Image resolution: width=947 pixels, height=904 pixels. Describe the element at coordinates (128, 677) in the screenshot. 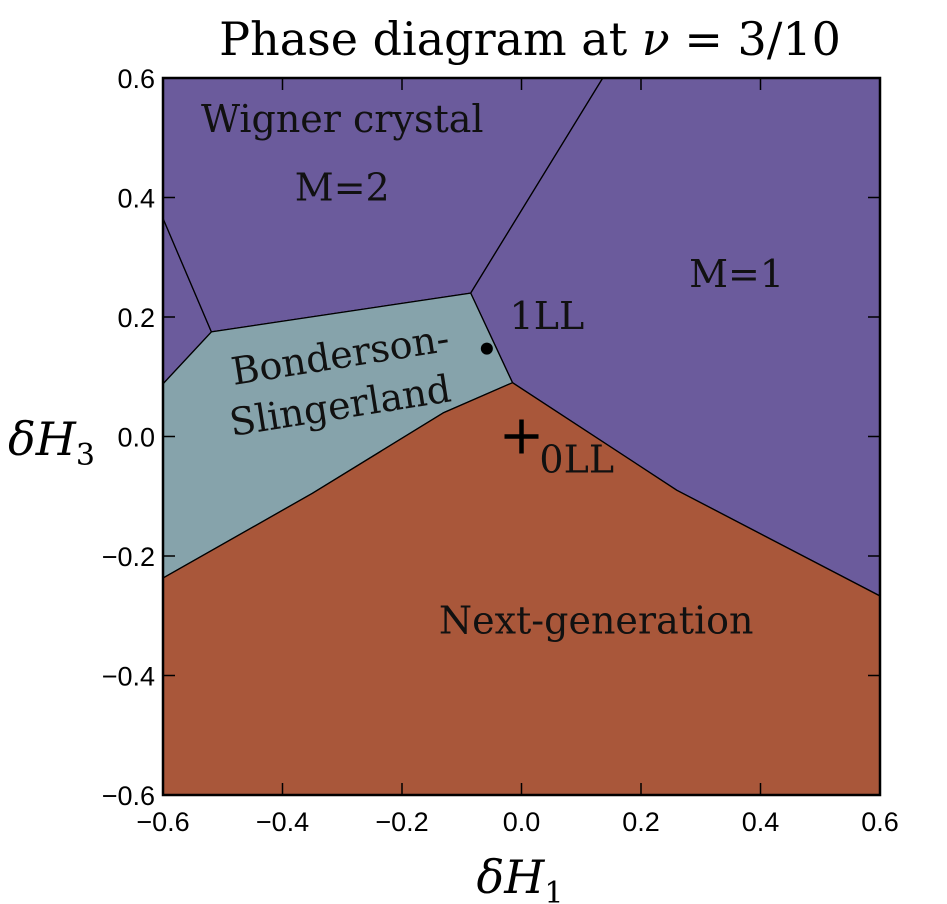

I see `y-tick-label: −0.4` at that location.